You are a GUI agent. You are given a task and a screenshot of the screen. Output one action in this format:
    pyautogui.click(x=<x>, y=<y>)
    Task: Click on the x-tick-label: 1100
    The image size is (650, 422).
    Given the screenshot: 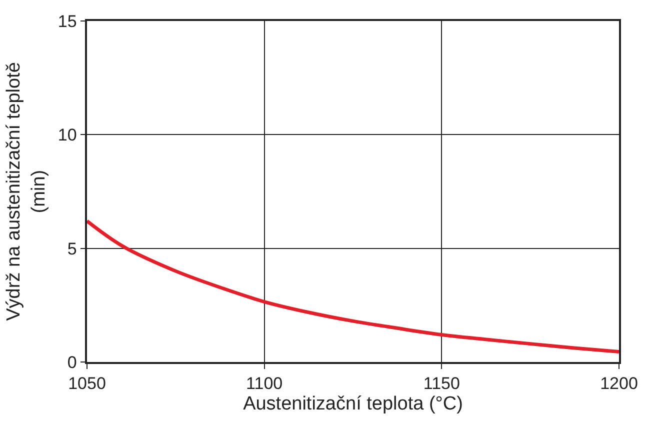 What is the action you would take?
    pyautogui.click(x=264, y=384)
    